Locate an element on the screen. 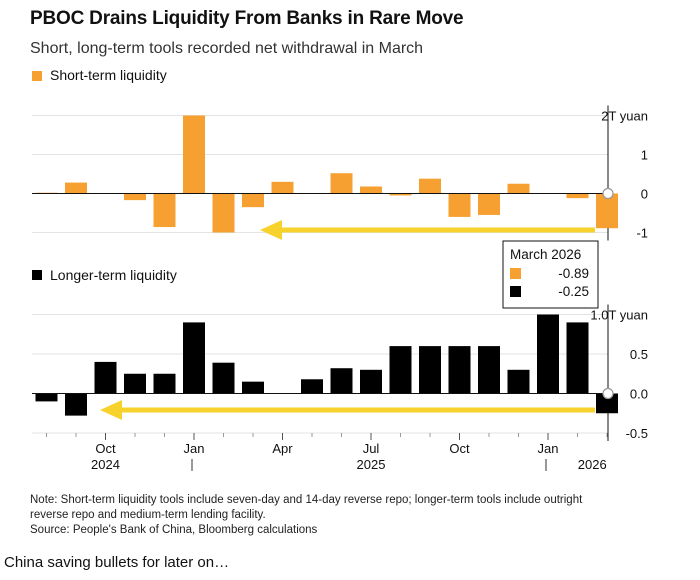  ytick-label-short: 1 is located at coordinates (644, 155).